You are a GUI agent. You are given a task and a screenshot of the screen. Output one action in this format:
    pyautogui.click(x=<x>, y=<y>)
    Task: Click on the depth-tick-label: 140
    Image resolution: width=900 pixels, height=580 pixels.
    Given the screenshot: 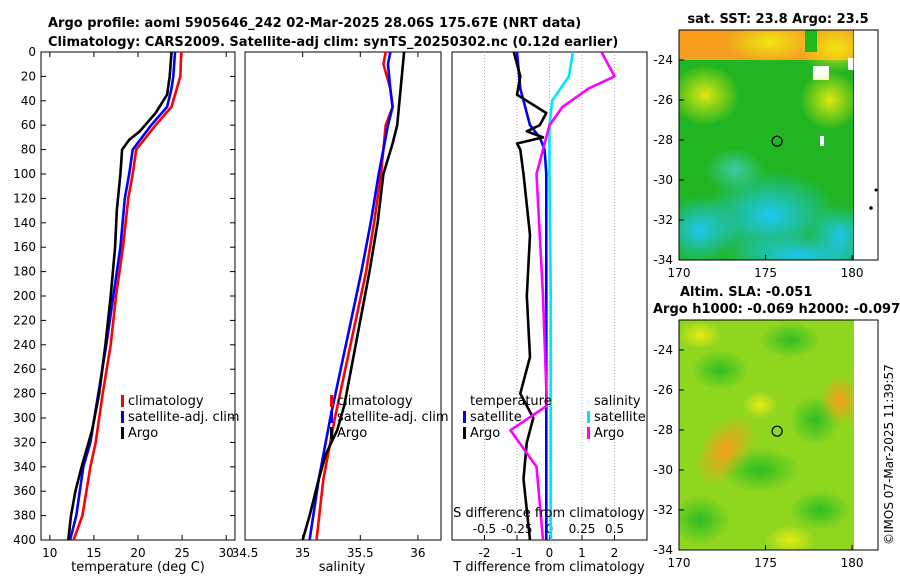 What is the action you would take?
    pyautogui.click(x=24, y=223)
    